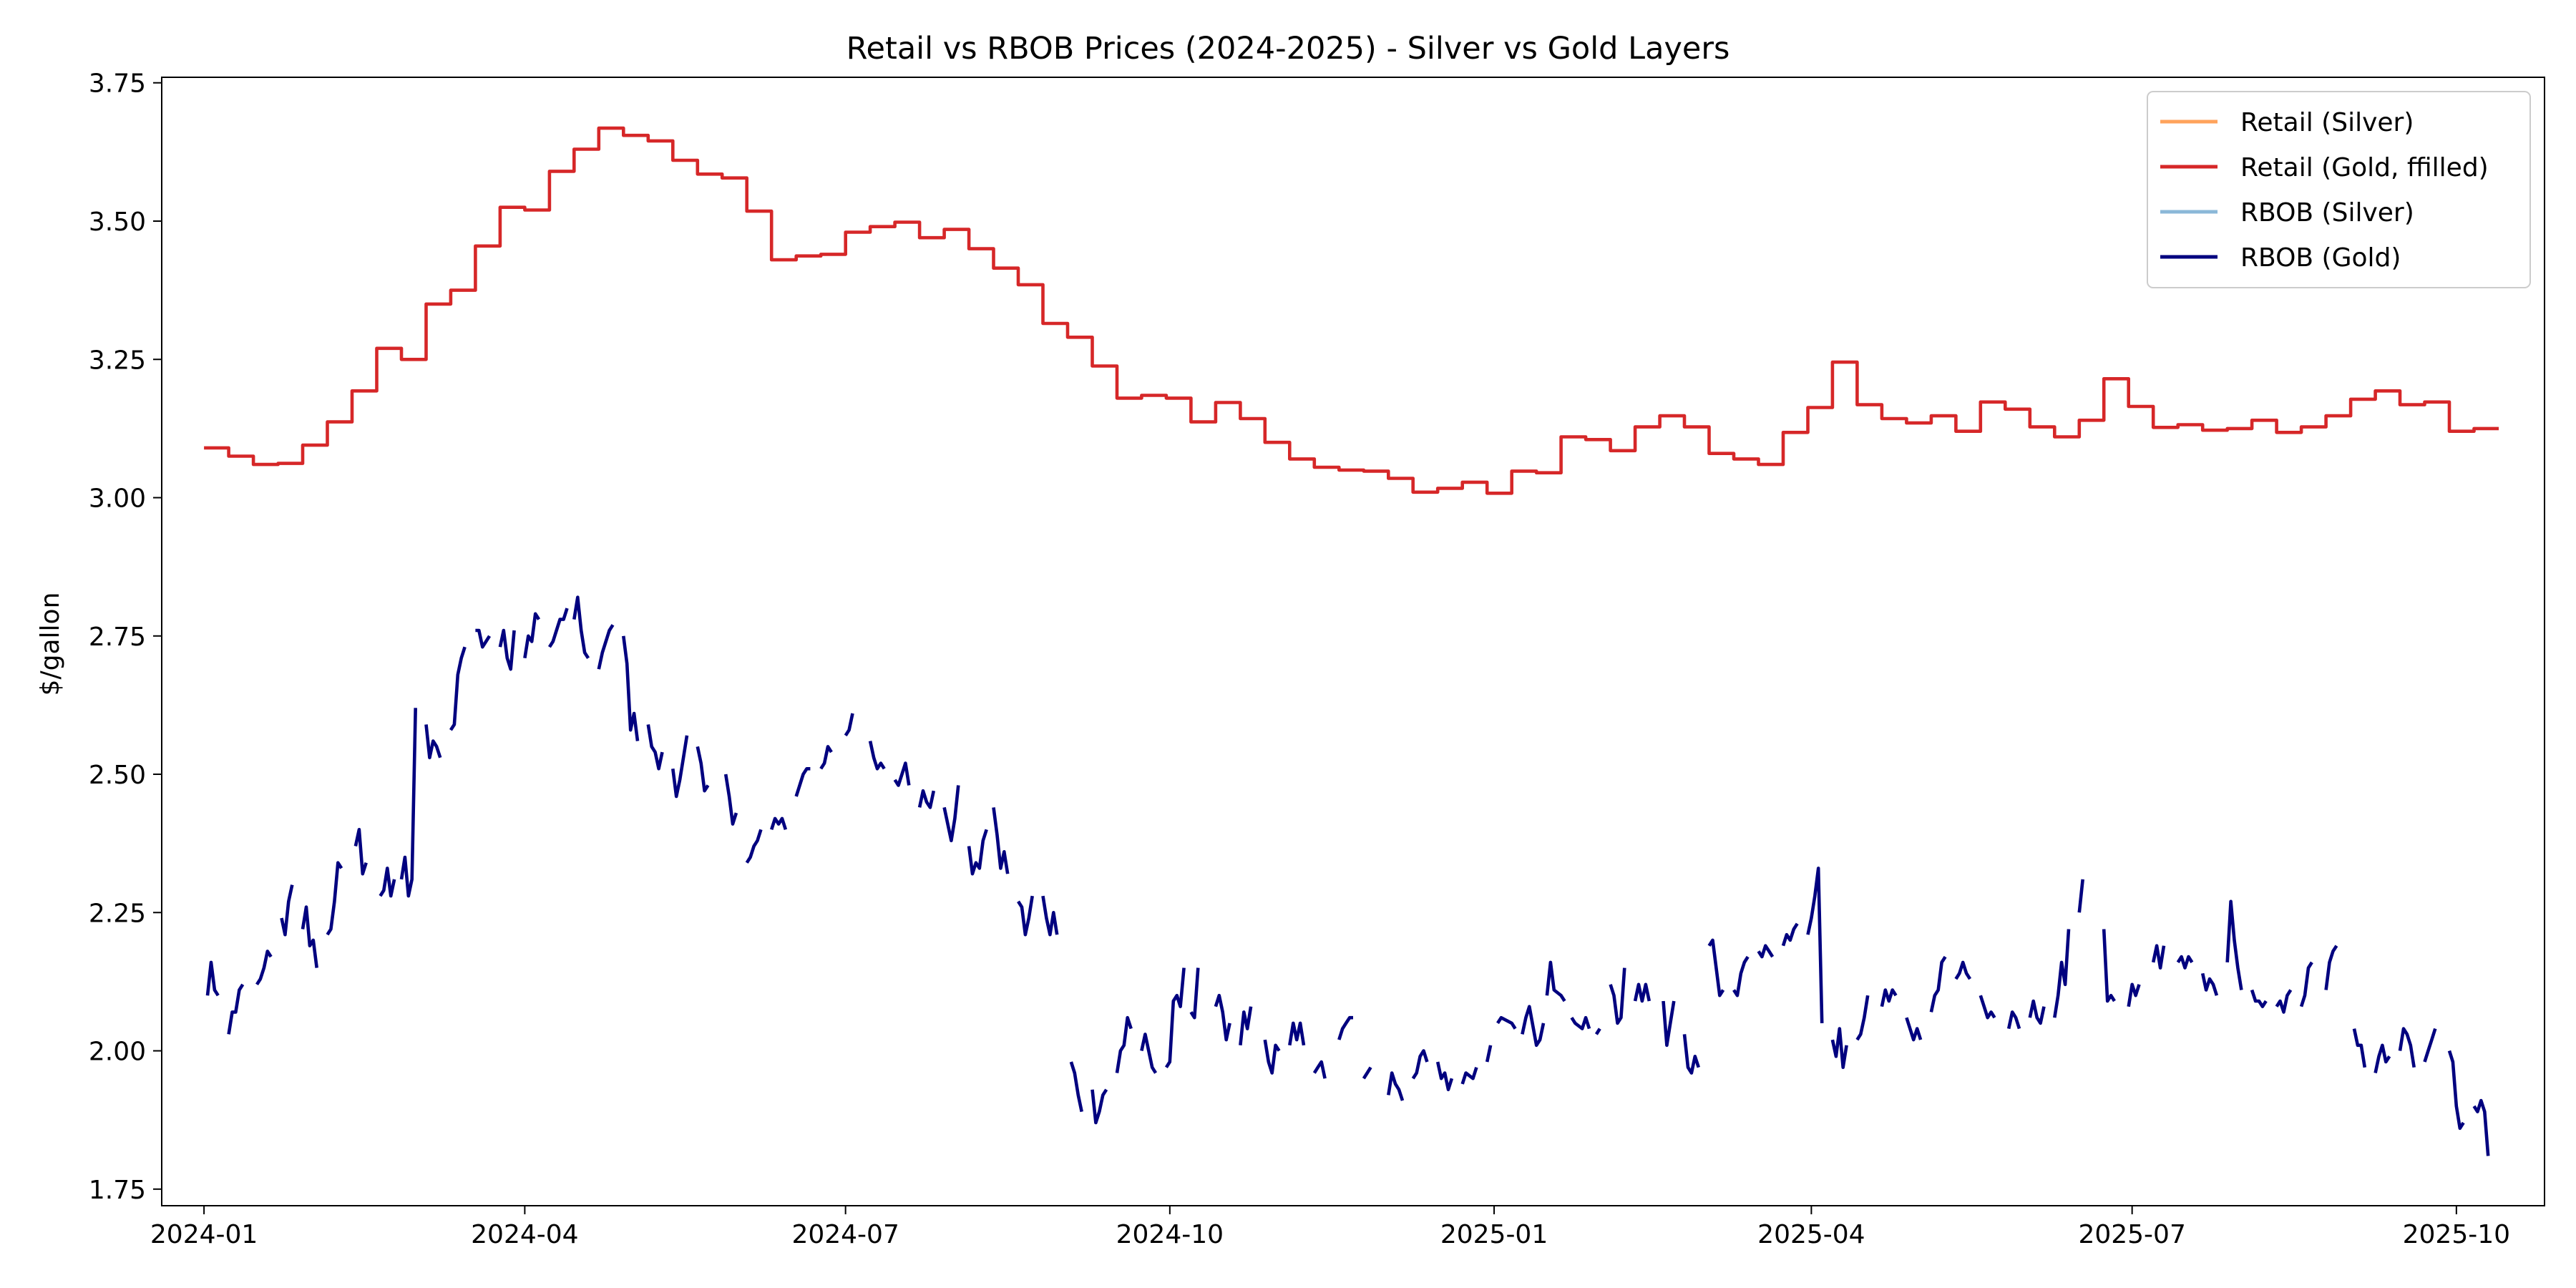  What do you see at coordinates (2364, 167) in the screenshot?
I see `legend-entry-retail-gold-ffilled: Retail (Gold, ffilled)` at bounding box center [2364, 167].